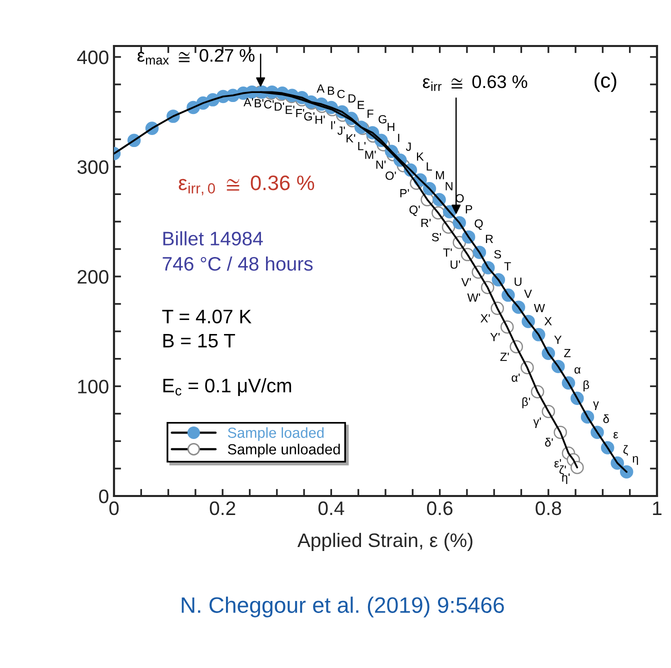  I want to click on legend-label: Sample loaded, so click(276, 434).